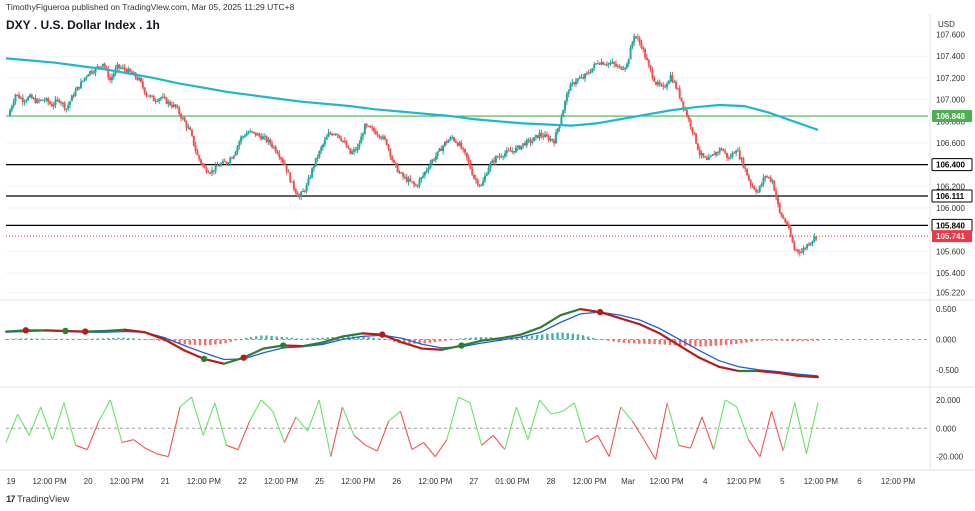 The height and width of the screenshot is (511, 975). Describe the element at coordinates (950, 35) in the screenshot. I see `price-tick-label-top: 107.600` at that location.